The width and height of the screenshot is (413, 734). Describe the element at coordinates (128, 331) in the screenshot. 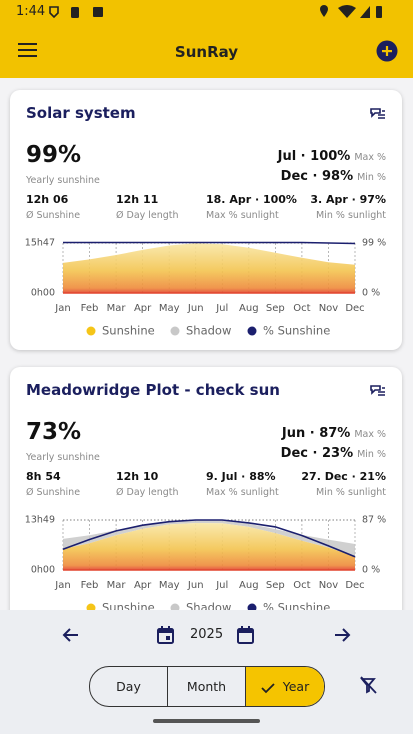

I see `legend-label: Sunshine` at that location.